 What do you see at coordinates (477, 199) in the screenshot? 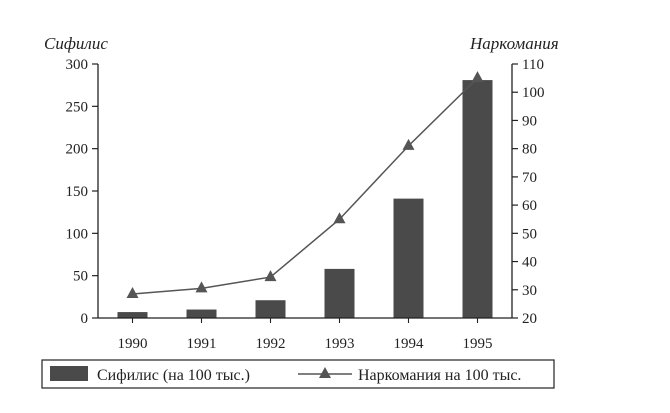
I see `bar-sifilis-1995` at bounding box center [477, 199].